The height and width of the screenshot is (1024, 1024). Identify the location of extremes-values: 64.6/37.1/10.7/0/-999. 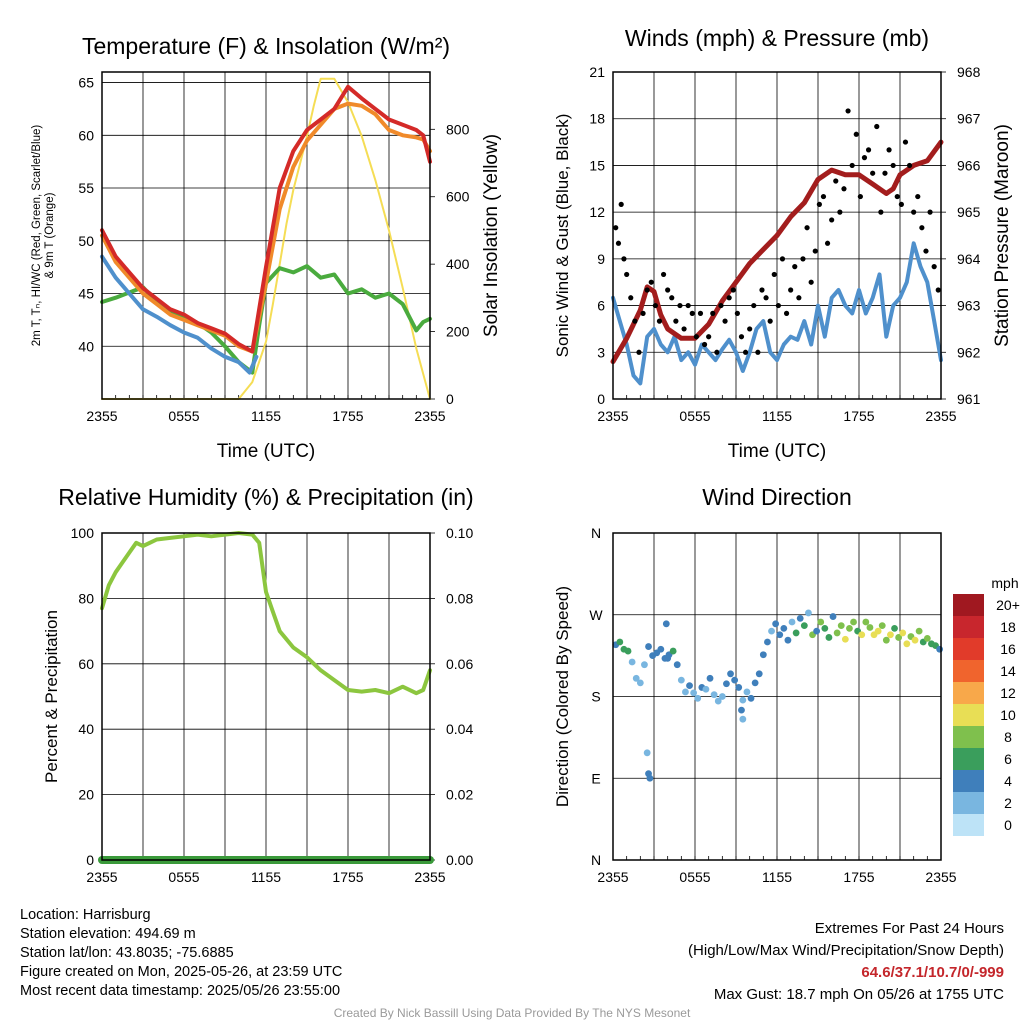
(932, 972).